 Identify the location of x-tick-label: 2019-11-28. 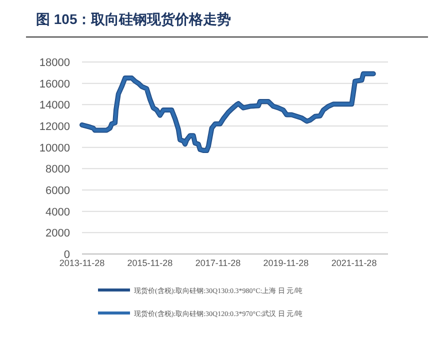
(286, 263).